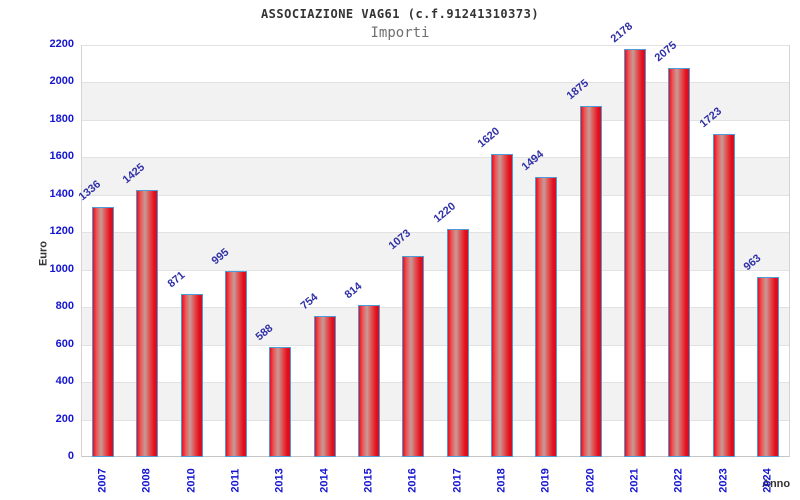 The width and height of the screenshot is (800, 500). What do you see at coordinates (236, 363) in the screenshot?
I see `bar-2011` at bounding box center [236, 363].